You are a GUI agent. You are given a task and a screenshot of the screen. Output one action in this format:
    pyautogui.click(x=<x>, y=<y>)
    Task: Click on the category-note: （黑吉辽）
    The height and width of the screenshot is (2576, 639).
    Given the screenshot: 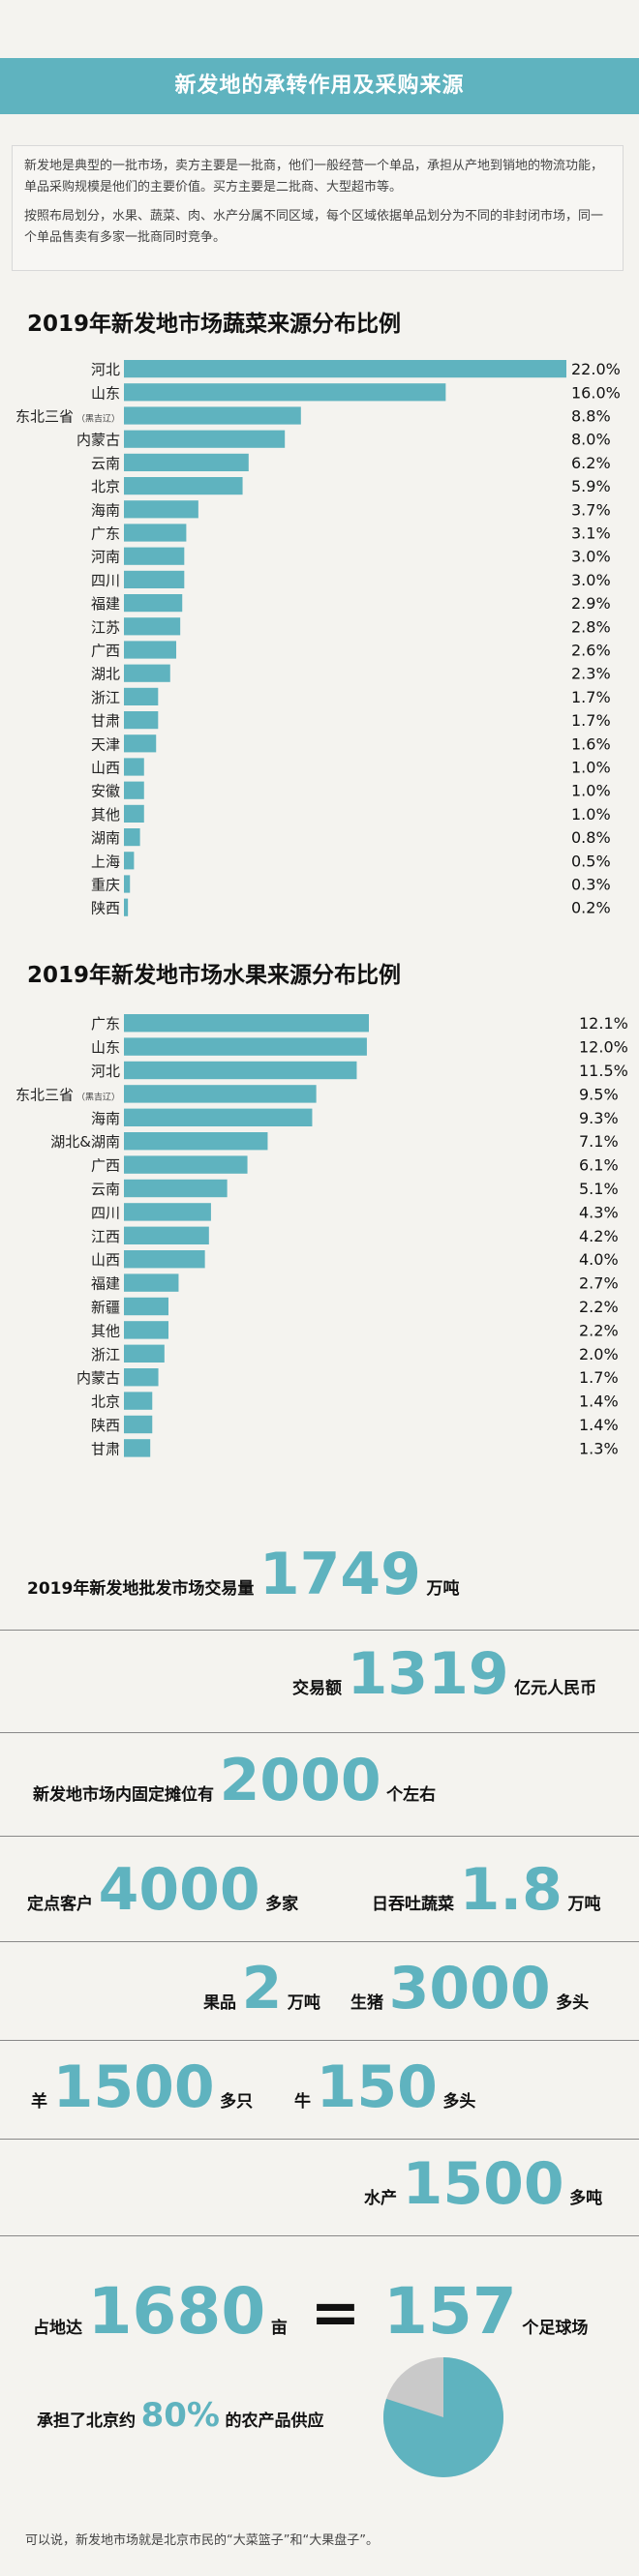 What is the action you would take?
    pyautogui.click(x=98, y=1097)
    